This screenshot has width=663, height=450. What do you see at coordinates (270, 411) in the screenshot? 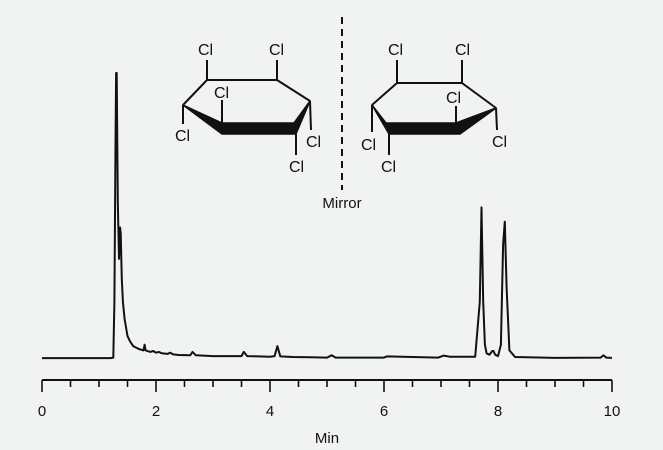
I see `x-tick-label: 4` at bounding box center [270, 411].